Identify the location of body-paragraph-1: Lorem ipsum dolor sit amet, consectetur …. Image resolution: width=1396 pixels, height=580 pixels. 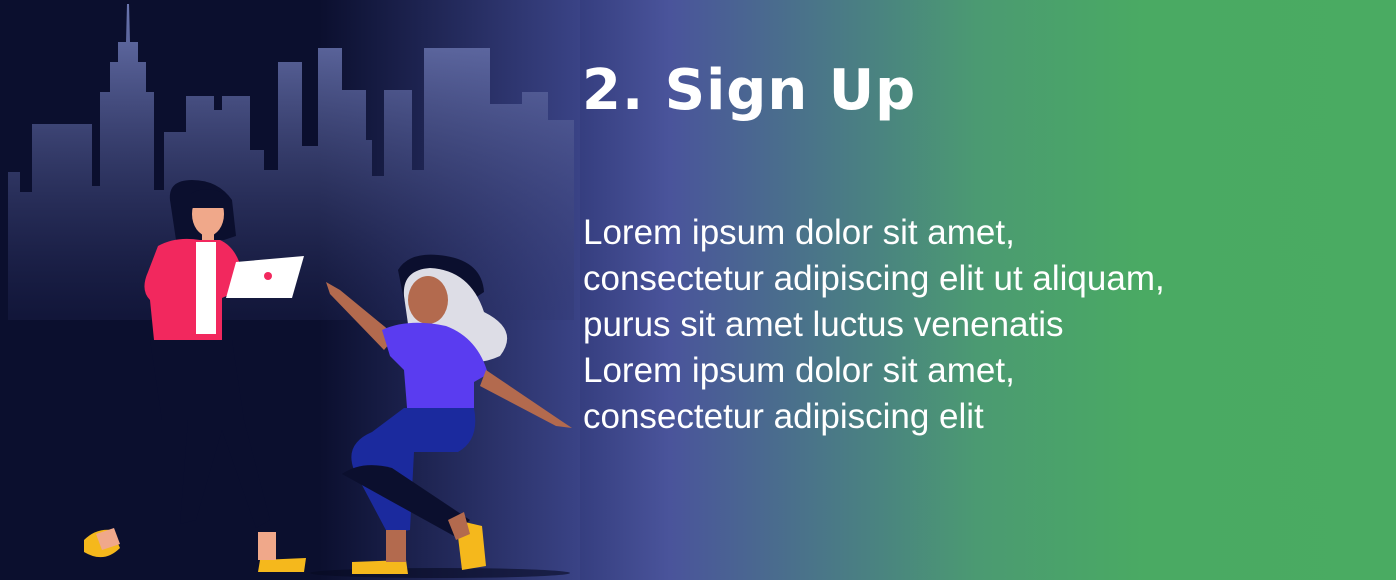
(874, 278).